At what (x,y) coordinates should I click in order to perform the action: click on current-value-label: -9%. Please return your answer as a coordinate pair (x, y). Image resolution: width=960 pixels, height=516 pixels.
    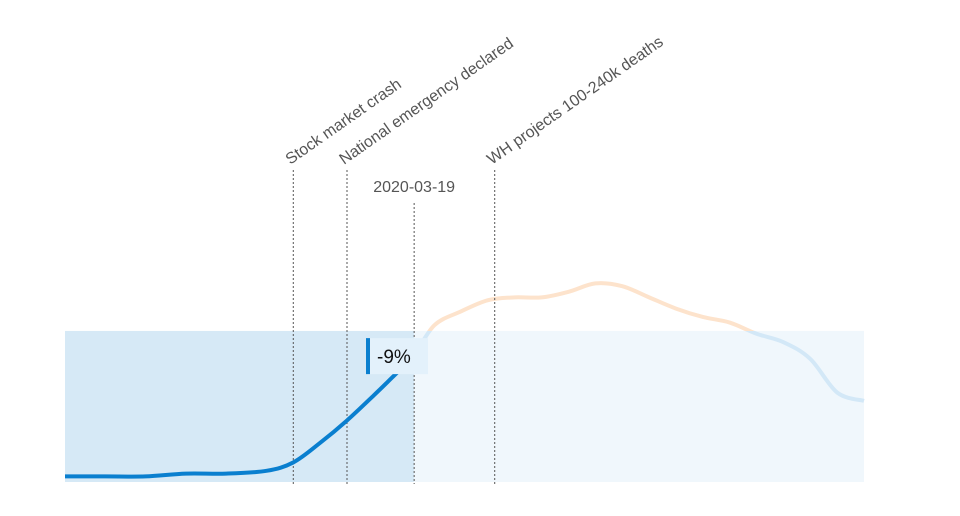
    Looking at the image, I should click on (394, 357).